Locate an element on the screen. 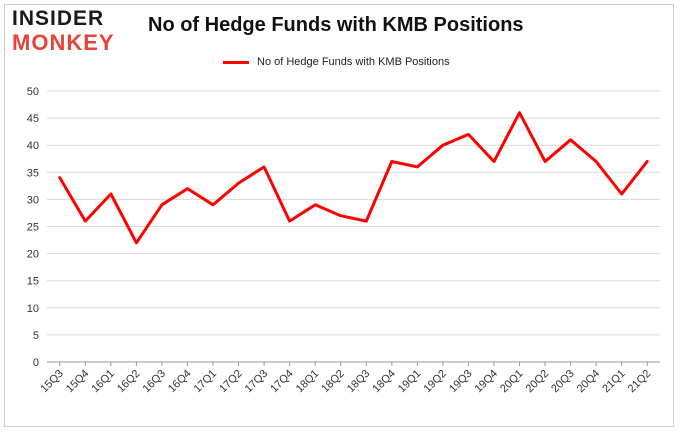 This screenshot has width=680, height=433. x-tick-label: 16Q2 is located at coordinates (129, 382).